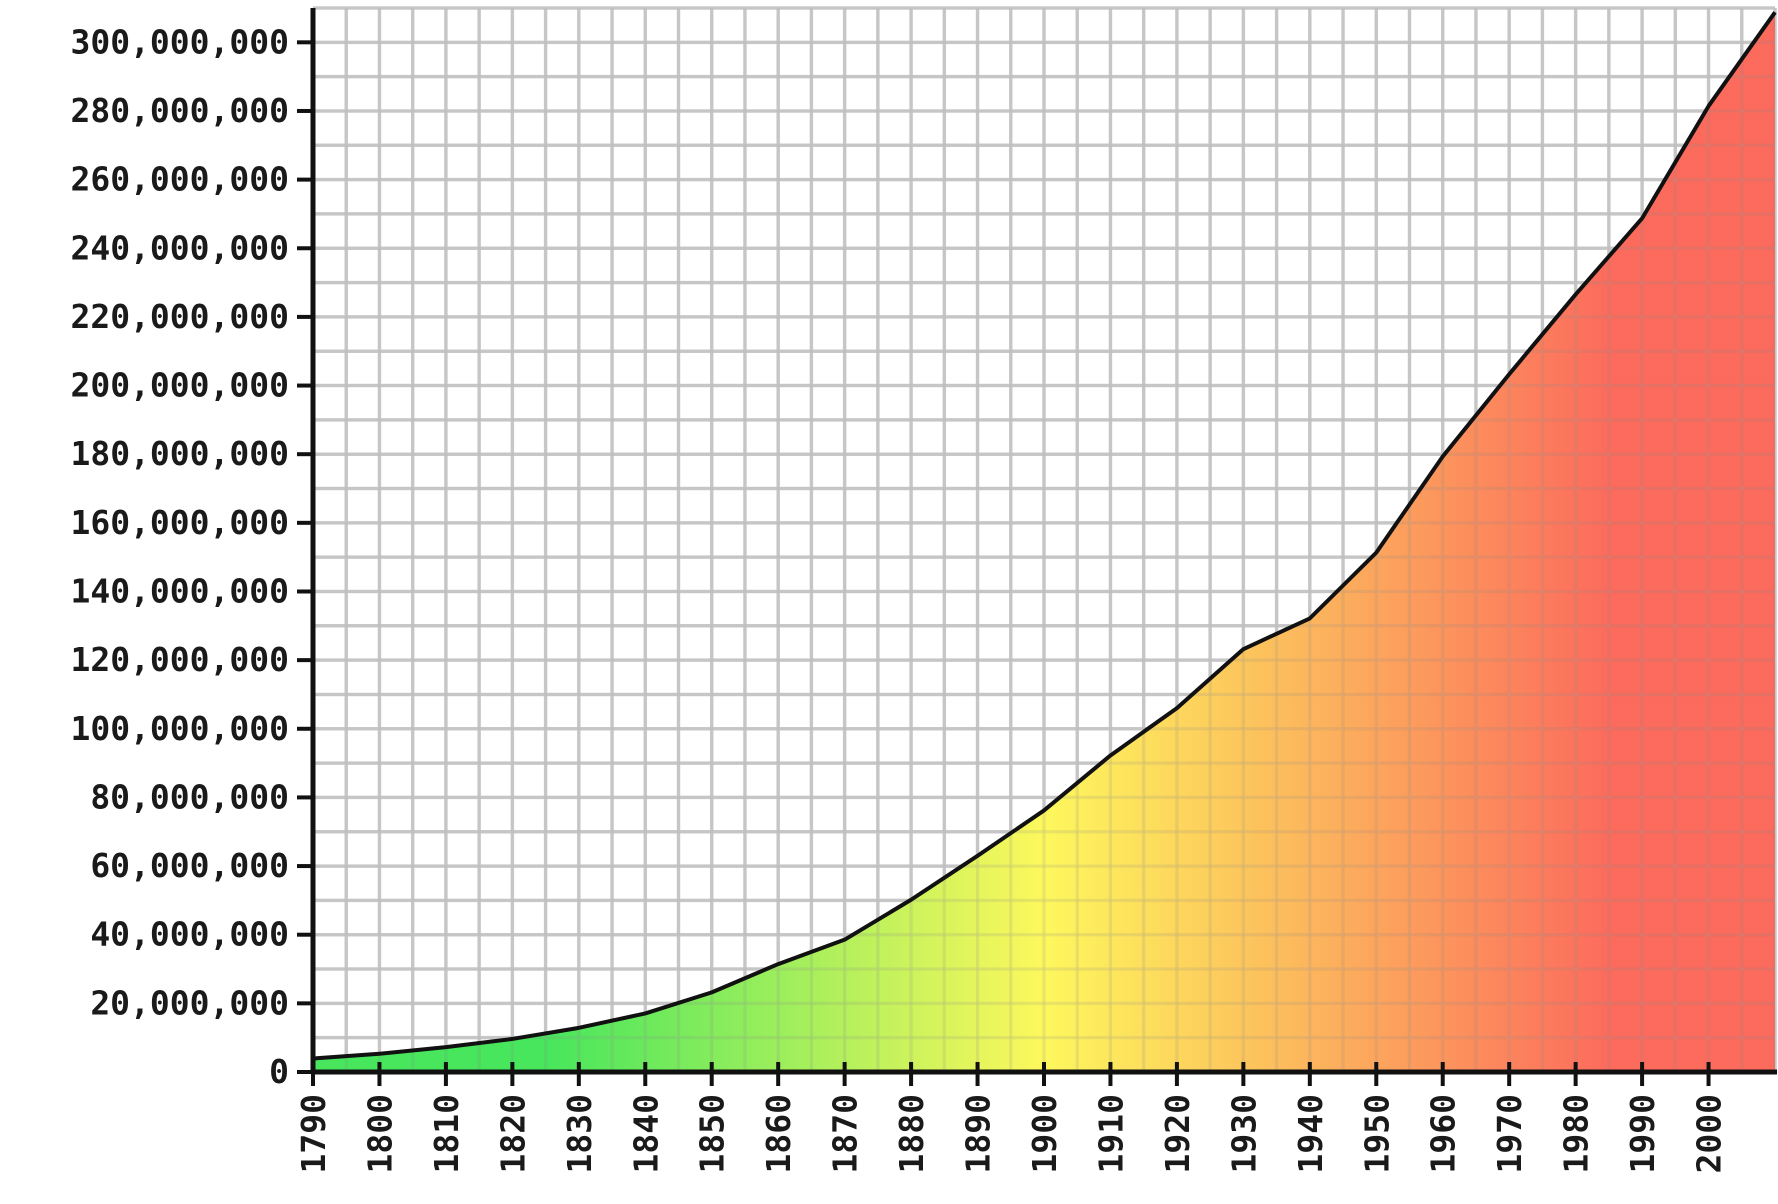 The image size is (1778, 1204). What do you see at coordinates (1310, 1133) in the screenshot?
I see `x-tick-label: 1940` at bounding box center [1310, 1133].